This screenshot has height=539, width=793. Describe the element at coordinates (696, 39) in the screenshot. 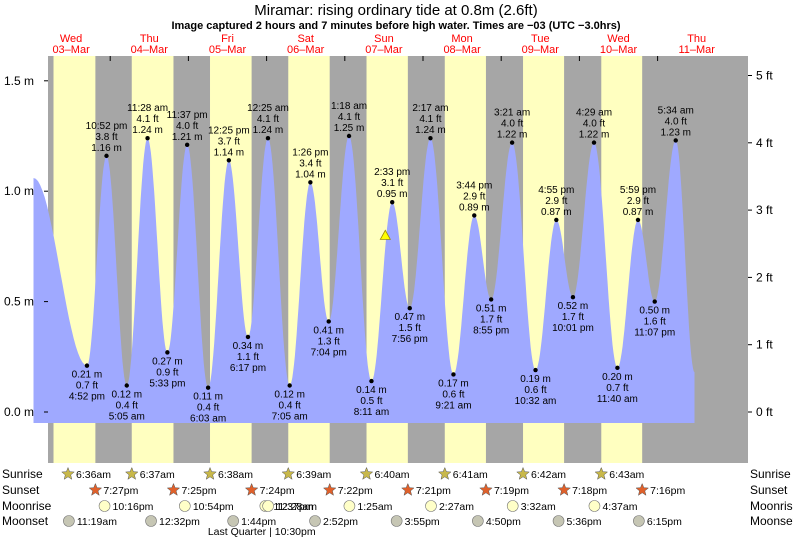

I see `day-name: Thu` at that location.